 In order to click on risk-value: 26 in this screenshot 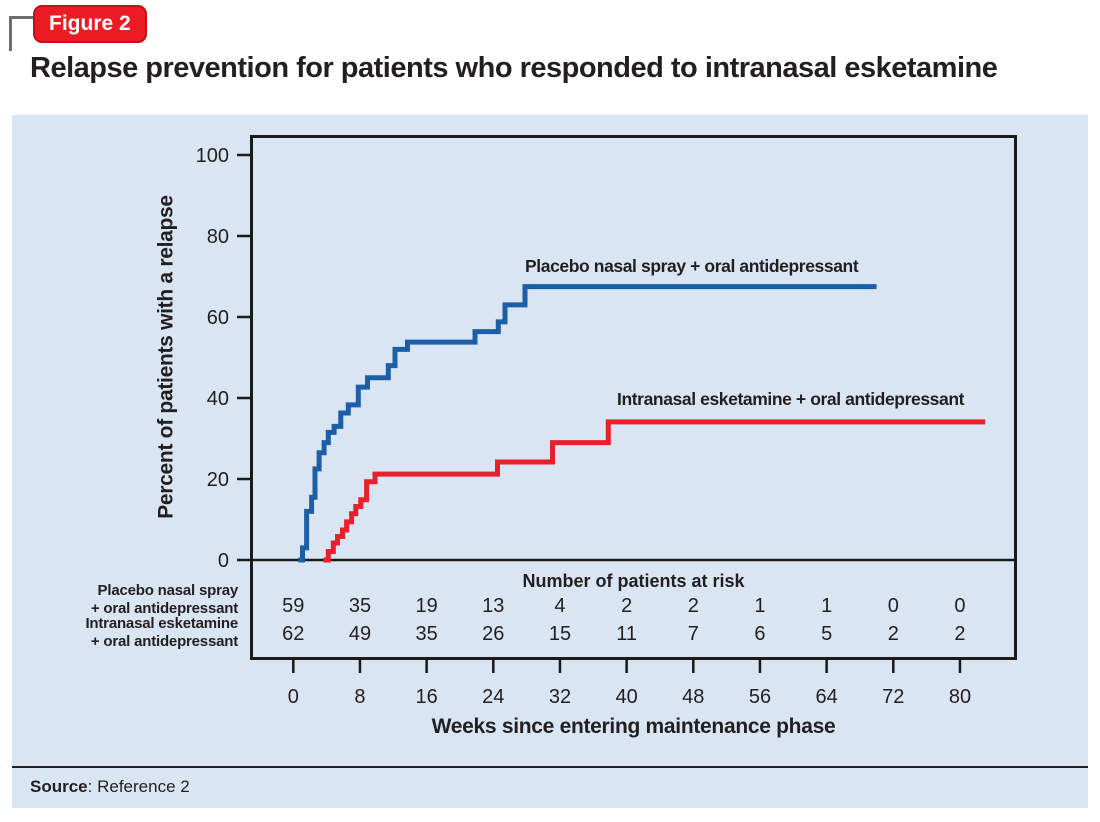, I will do `click(493, 634)`.